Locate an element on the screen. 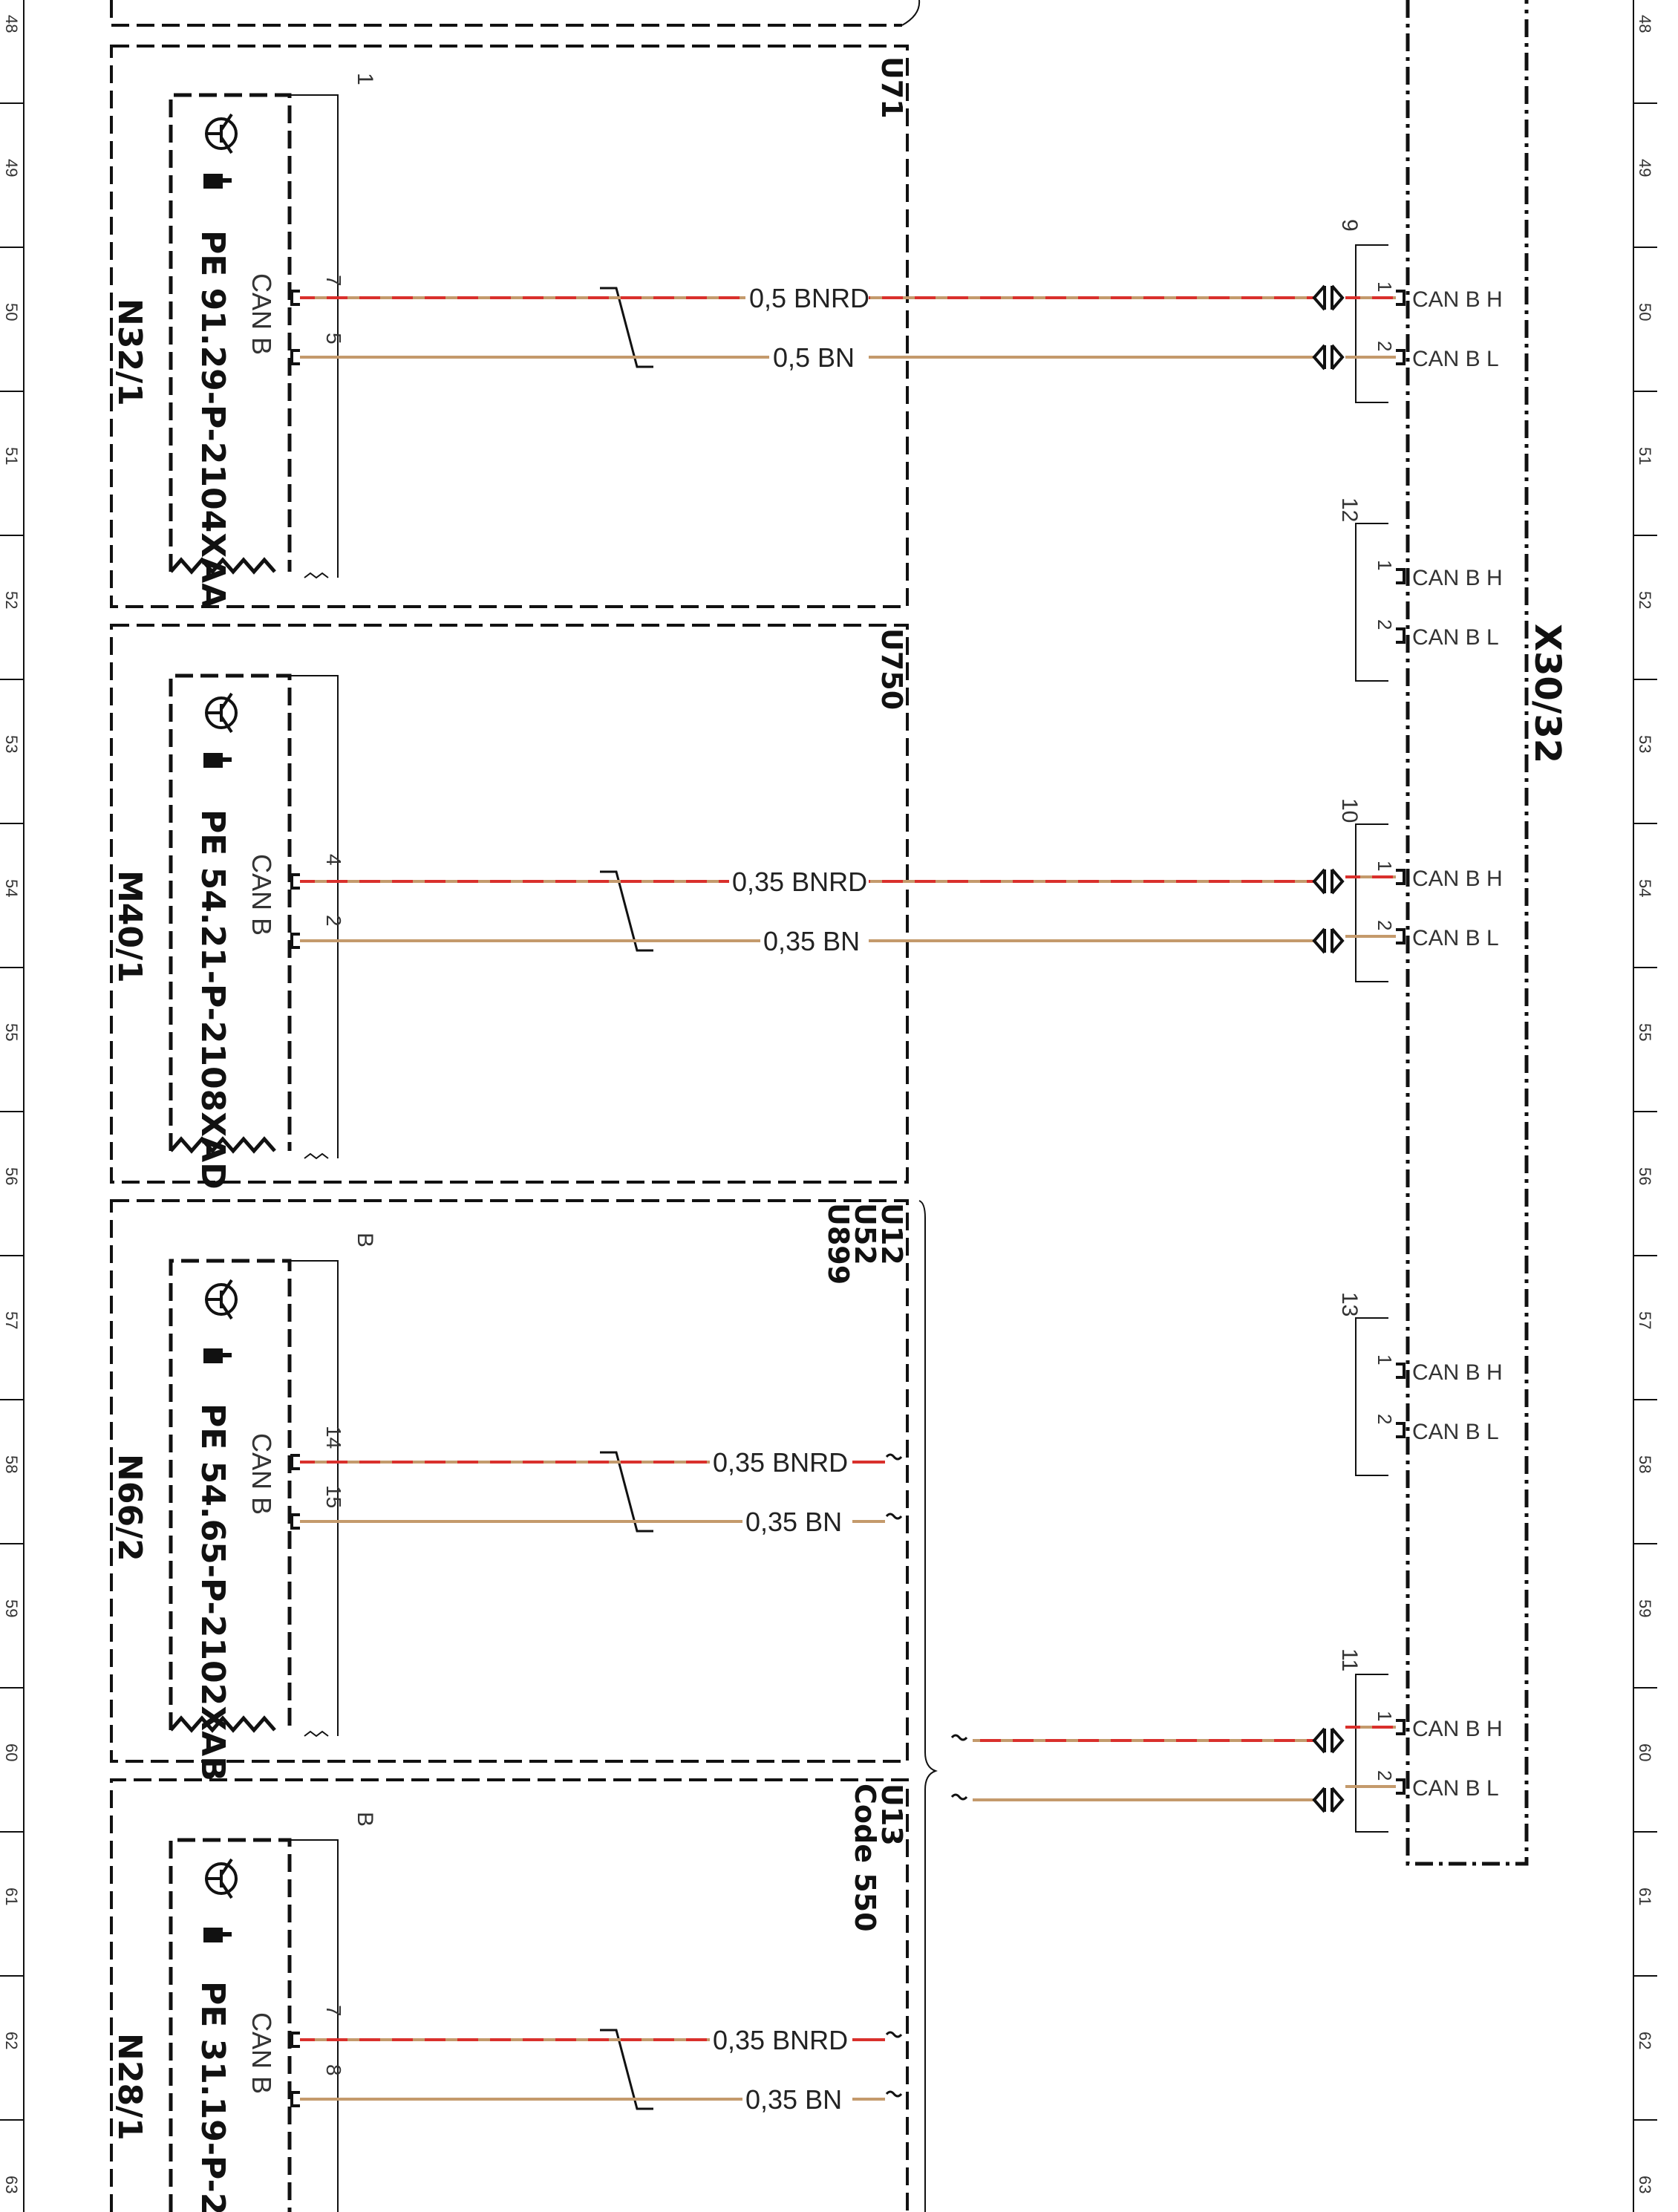 This screenshot has width=1678, height=2212. pin-number: 15 is located at coordinates (333, 1497).